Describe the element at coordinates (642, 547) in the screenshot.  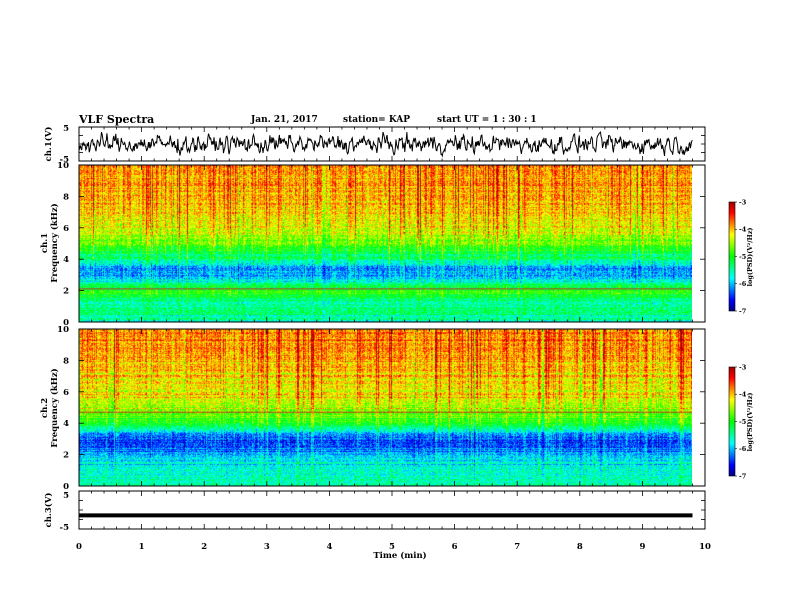
I see `time-tick-label: 9` at that location.